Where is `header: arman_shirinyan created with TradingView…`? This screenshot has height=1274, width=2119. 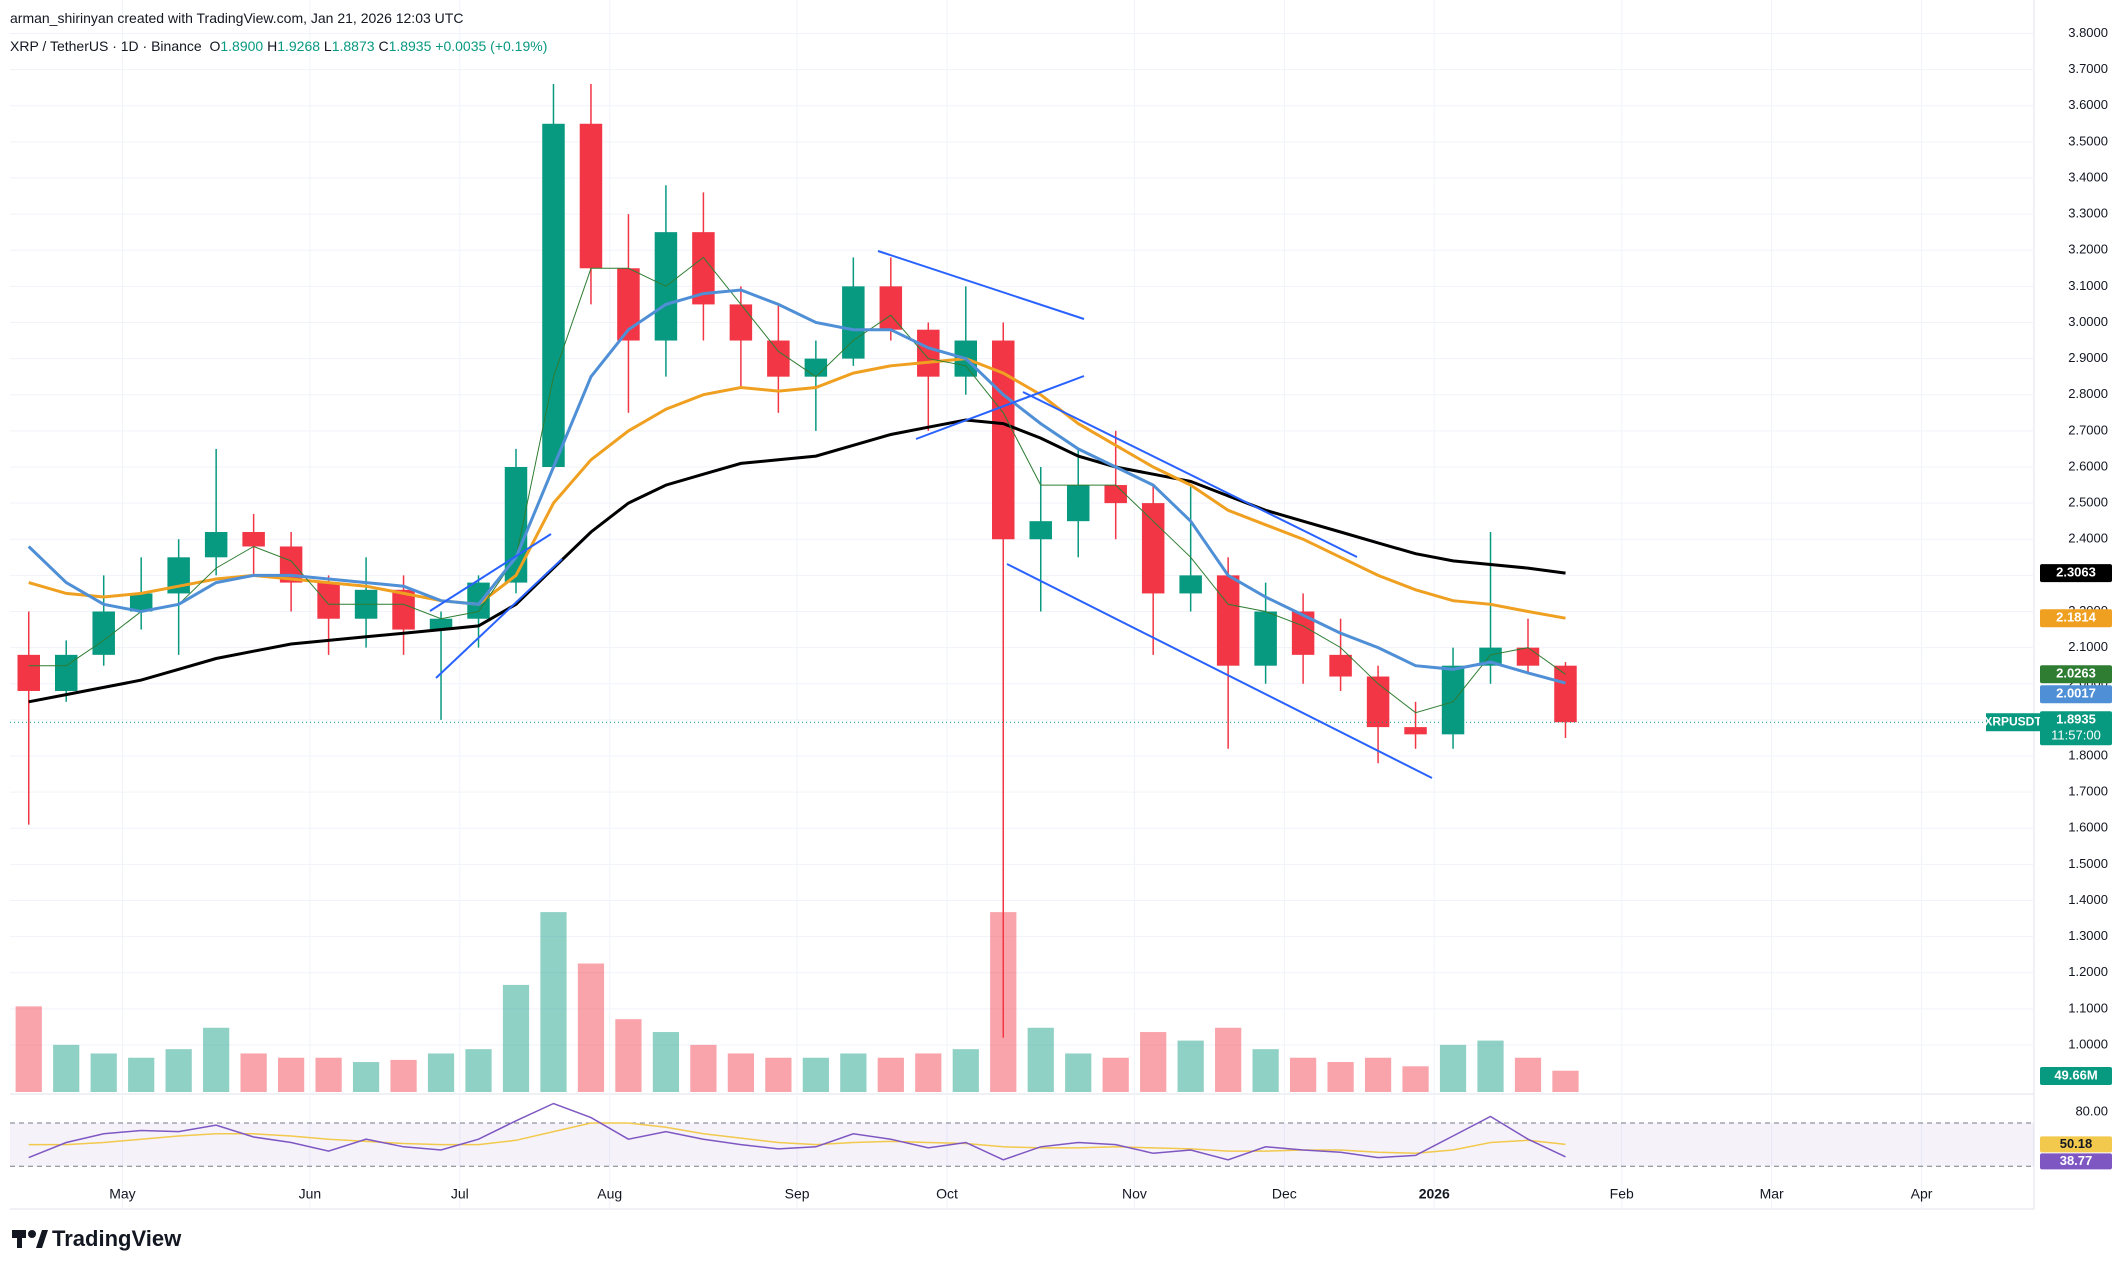
header: arman_shirinyan created with TradingView… is located at coordinates (278, 32).